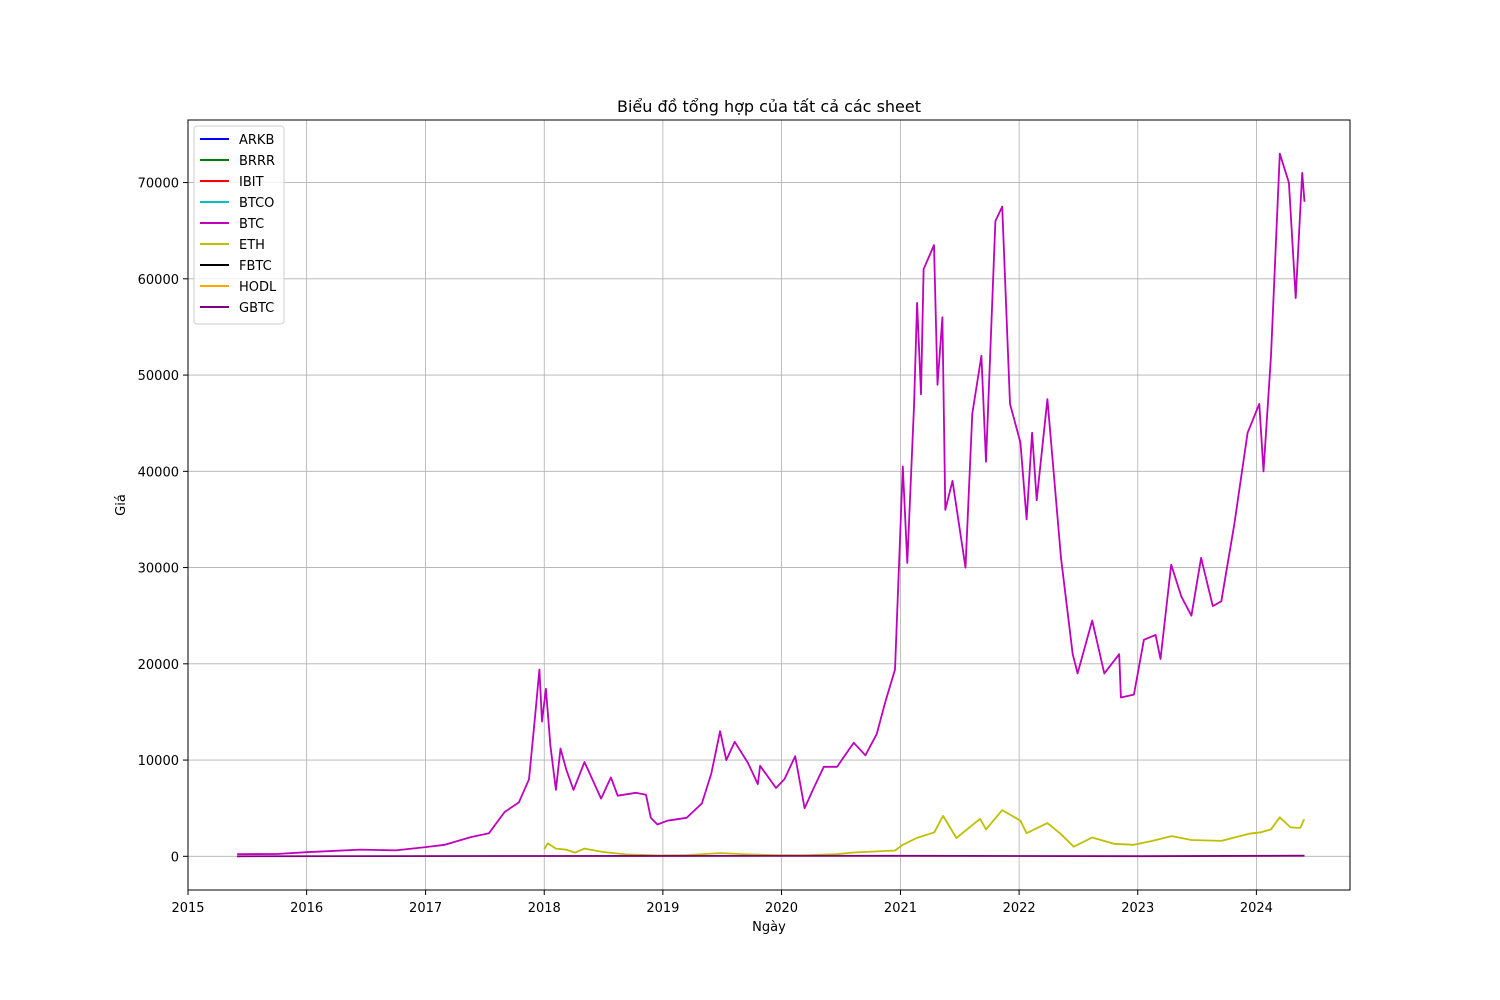  What do you see at coordinates (158, 665) in the screenshot?
I see `y-tick-label: 20000` at bounding box center [158, 665].